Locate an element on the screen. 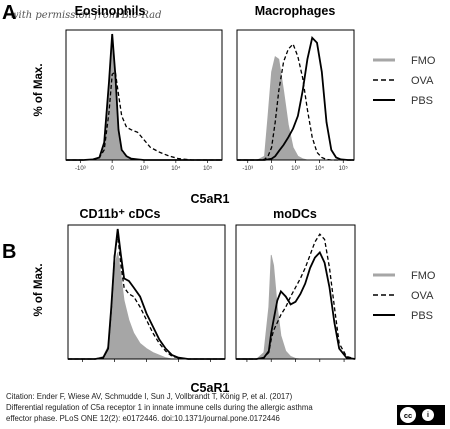 The height and width of the screenshot is (429, 450). legend-a: FMO OVA PBS is located at coordinates (404, 81).